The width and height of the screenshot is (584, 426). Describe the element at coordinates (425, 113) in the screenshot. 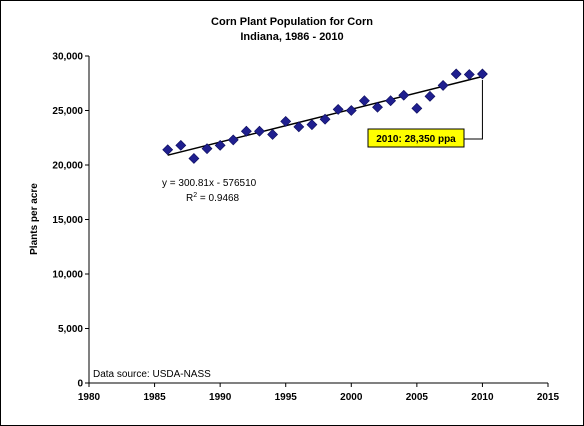

I see `callout: 2010: 28,350 ppa` at that location.